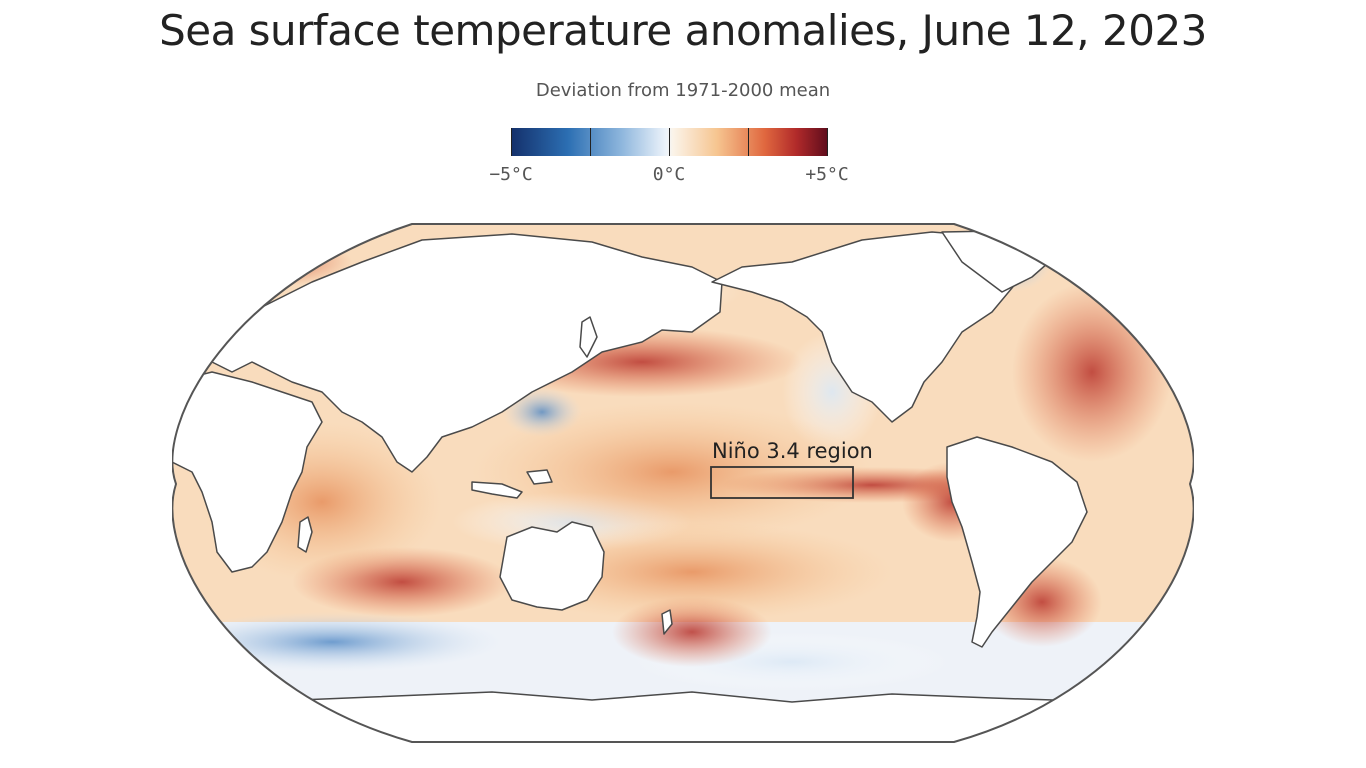 The width and height of the screenshot is (1366, 768). I want to click on australia-landmass, so click(552, 566).